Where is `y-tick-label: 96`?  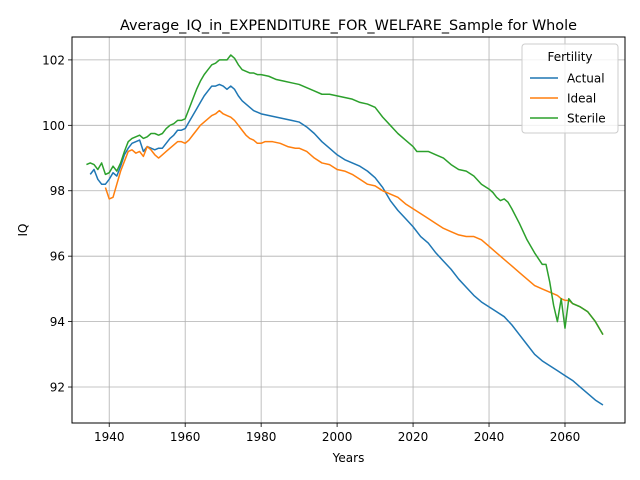 y-tick-label: 96 is located at coordinates (57, 257).